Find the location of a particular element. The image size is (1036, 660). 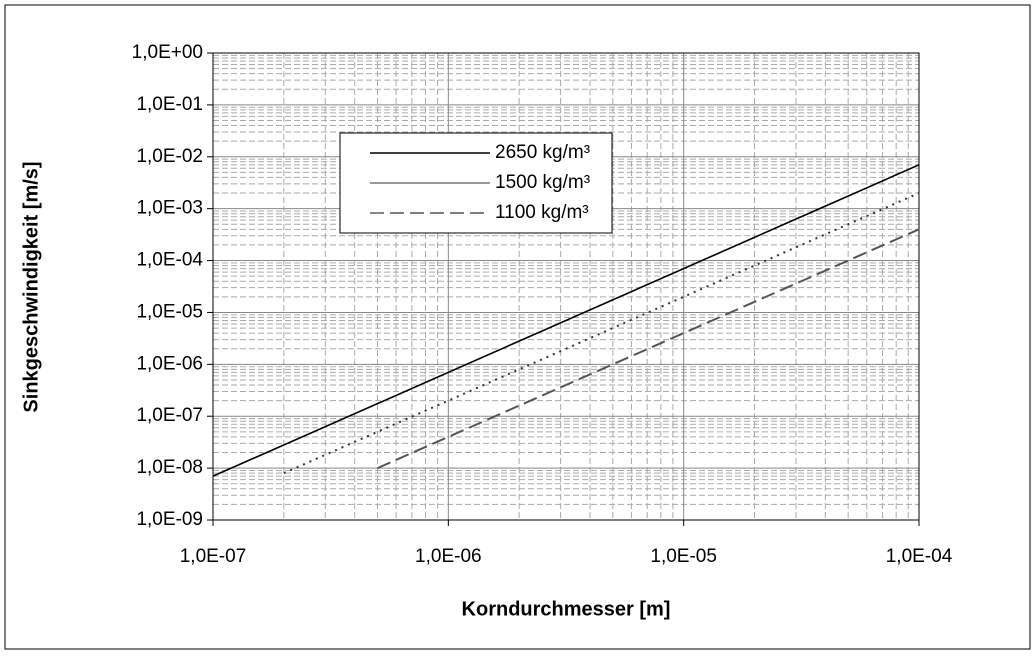

x-tick-label: 1,0E-04 is located at coordinates (919, 556).